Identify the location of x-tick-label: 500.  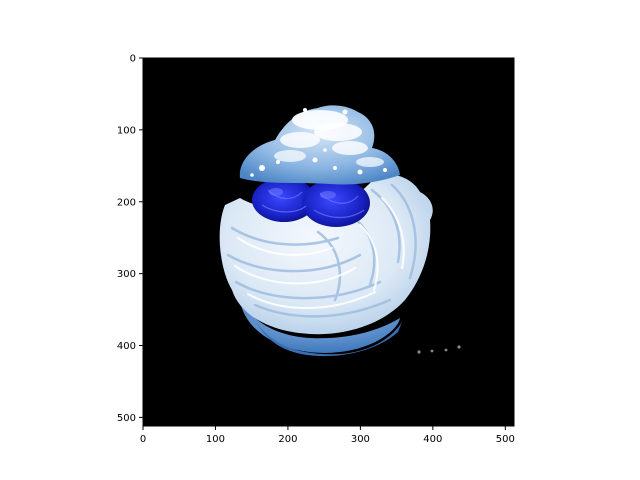
(505, 439).